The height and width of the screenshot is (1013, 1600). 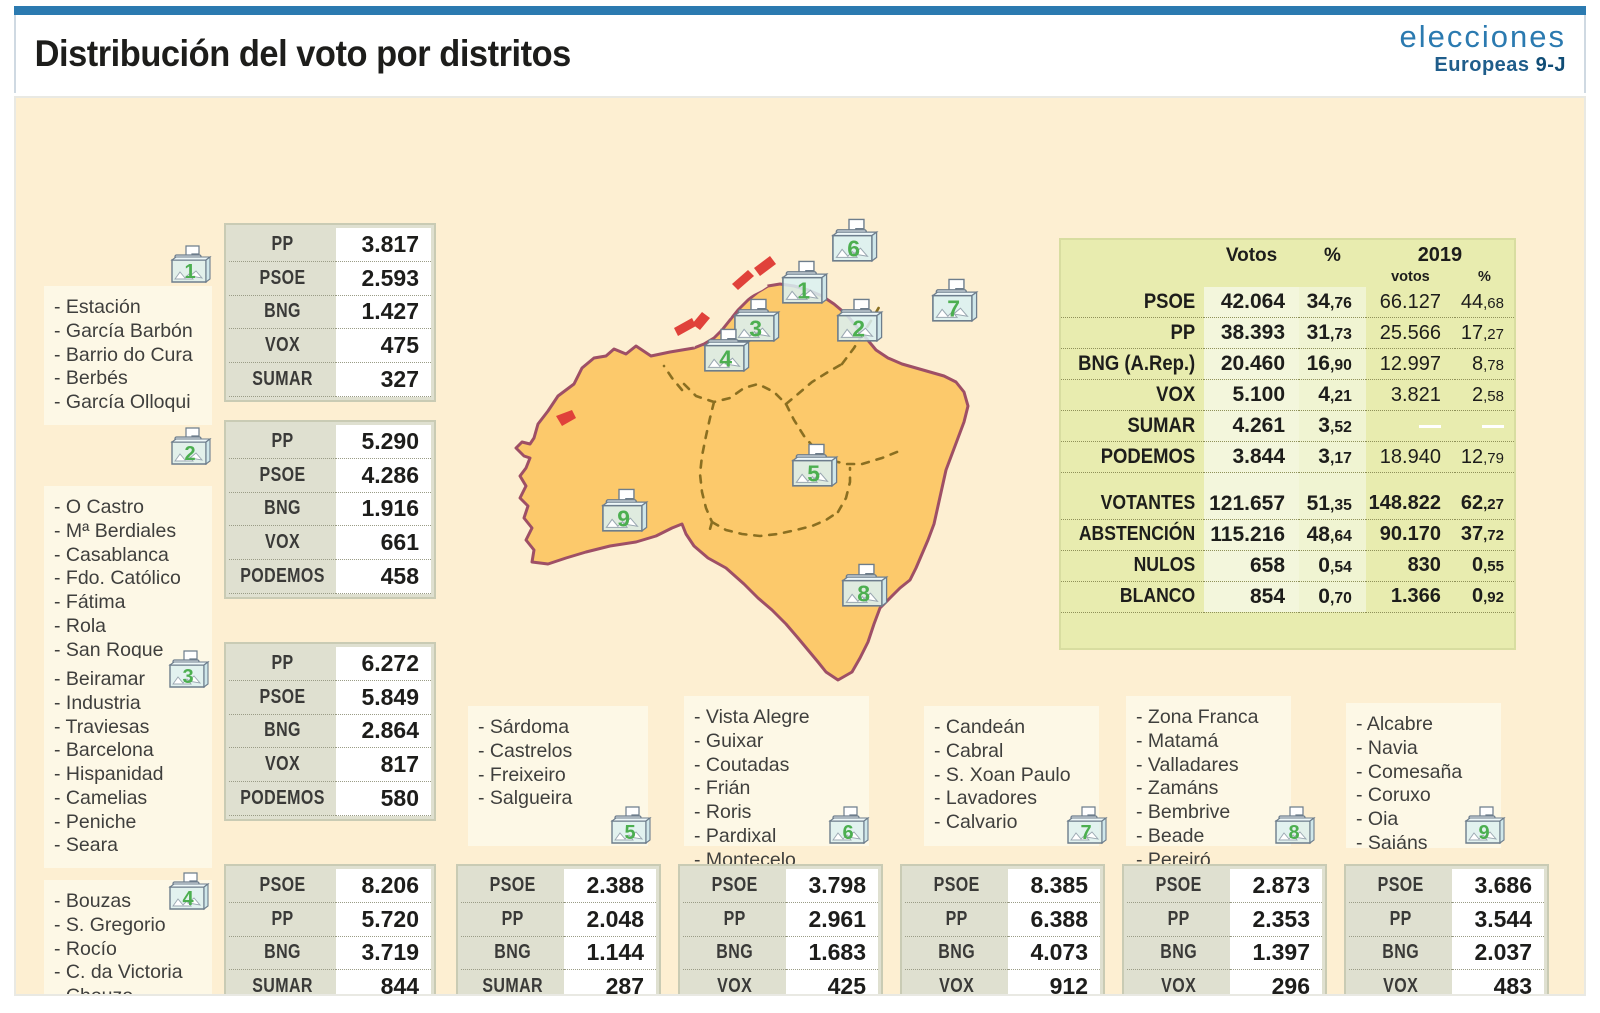 What do you see at coordinates (1332, 597) in the screenshot?
I see `summary-row-pct: 0,70` at bounding box center [1332, 597].